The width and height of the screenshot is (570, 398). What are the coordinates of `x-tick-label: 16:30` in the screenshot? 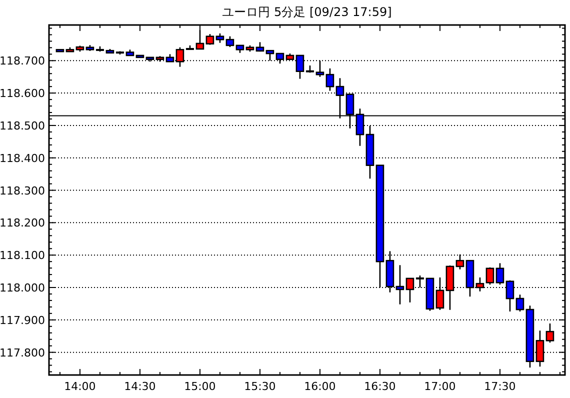 It's located at (380, 386).